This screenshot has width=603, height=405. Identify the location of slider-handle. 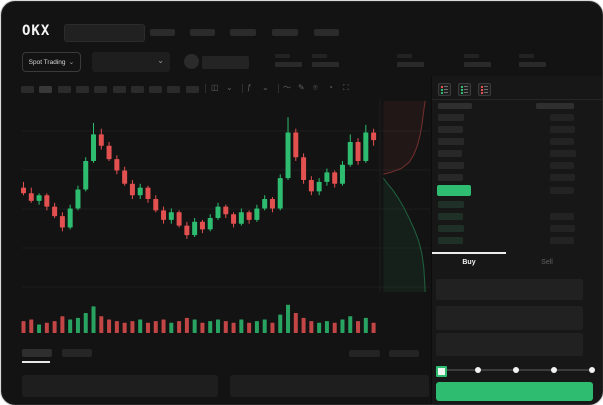
(441, 371).